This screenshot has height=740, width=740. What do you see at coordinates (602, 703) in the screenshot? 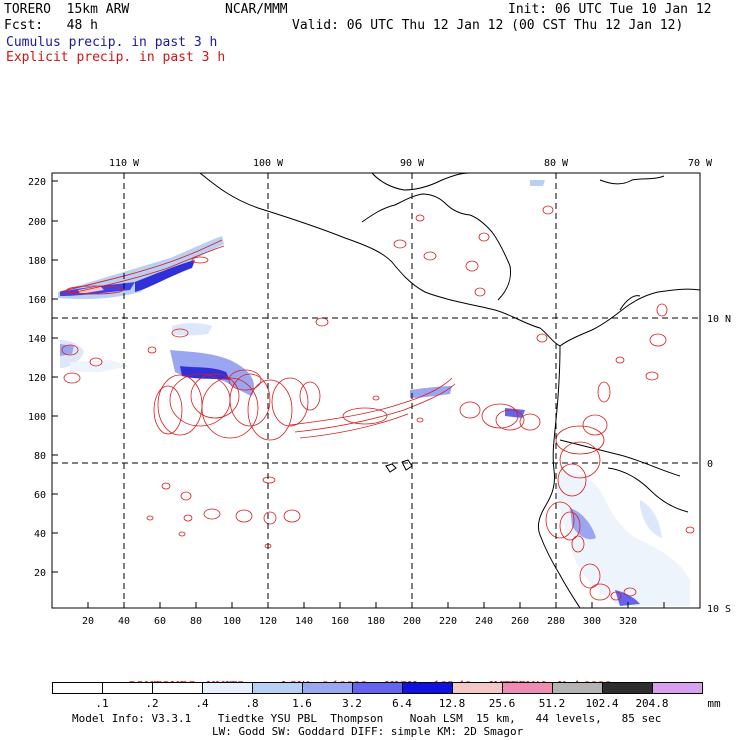
I see `colorbar-label: 102.4` at bounding box center [602, 703].